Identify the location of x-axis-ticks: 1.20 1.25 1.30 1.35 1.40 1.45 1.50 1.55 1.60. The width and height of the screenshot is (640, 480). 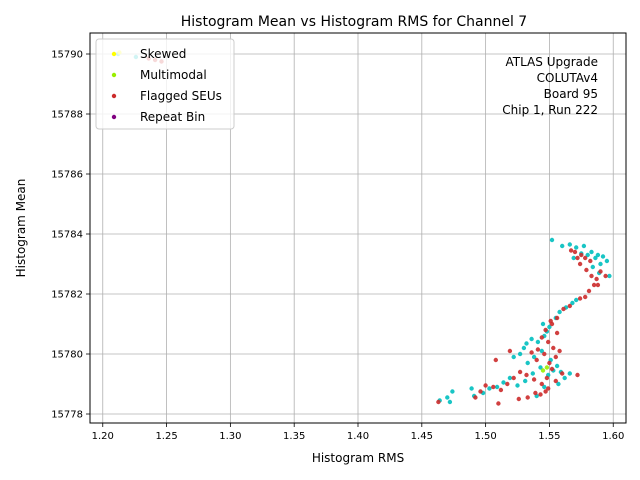
(358, 432).